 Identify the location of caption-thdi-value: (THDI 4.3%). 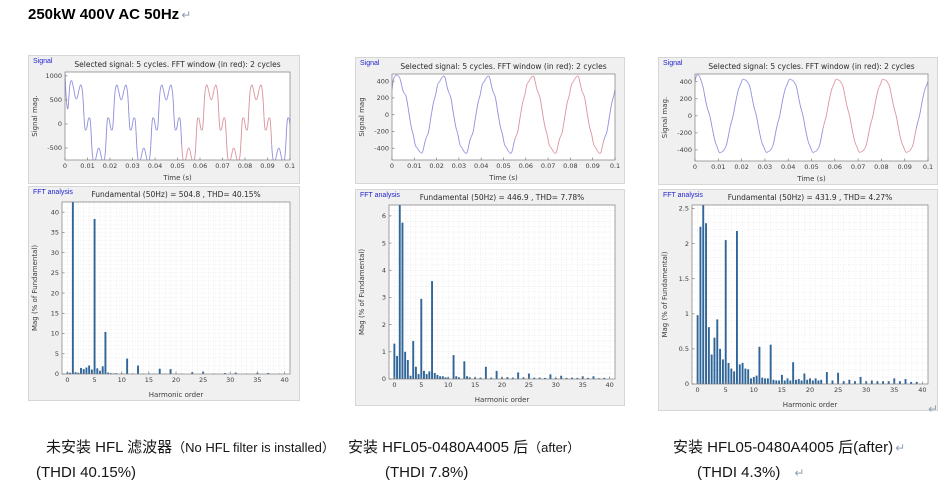
(739, 472).